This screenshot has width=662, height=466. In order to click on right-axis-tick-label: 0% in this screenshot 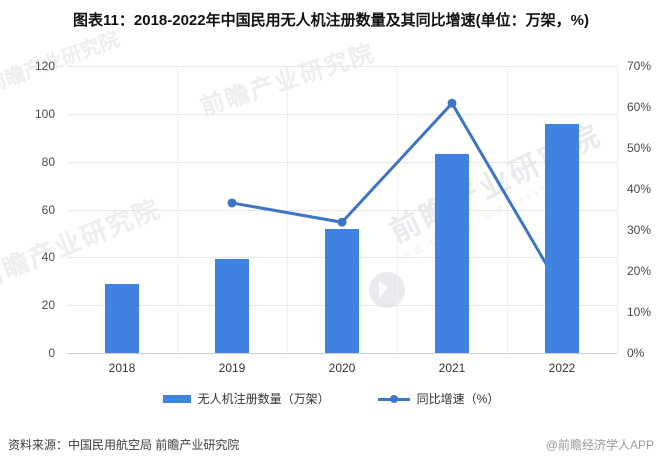, I will do `click(636, 353)`.